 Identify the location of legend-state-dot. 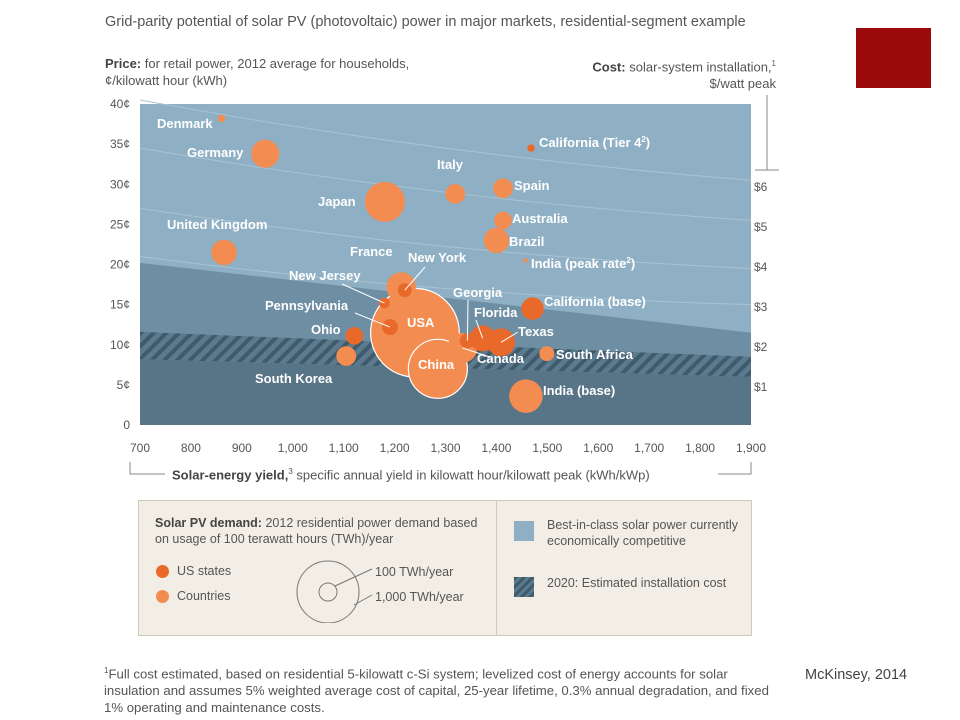
(162, 571).